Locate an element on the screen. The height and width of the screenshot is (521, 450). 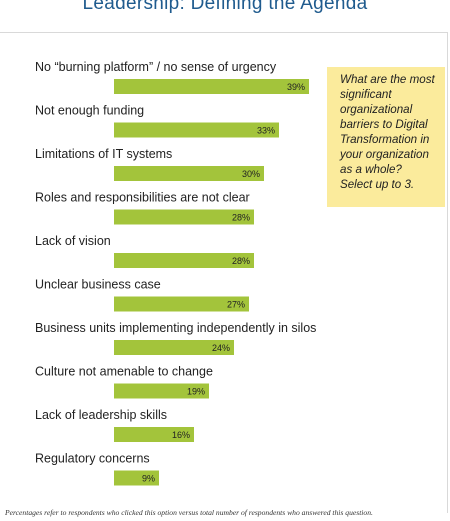
category-label: Roles and responsibilities are not clear is located at coordinates (142, 198).